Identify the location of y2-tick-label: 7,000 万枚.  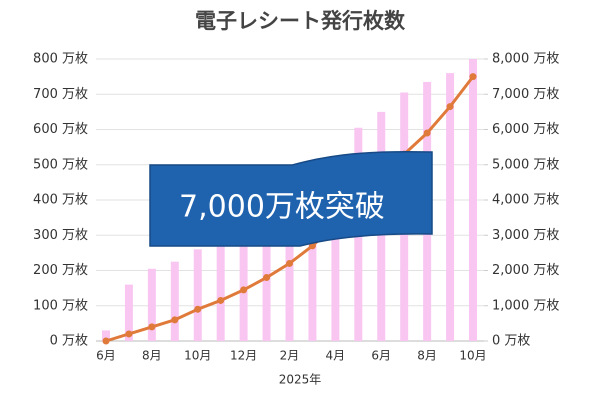
(525, 94).